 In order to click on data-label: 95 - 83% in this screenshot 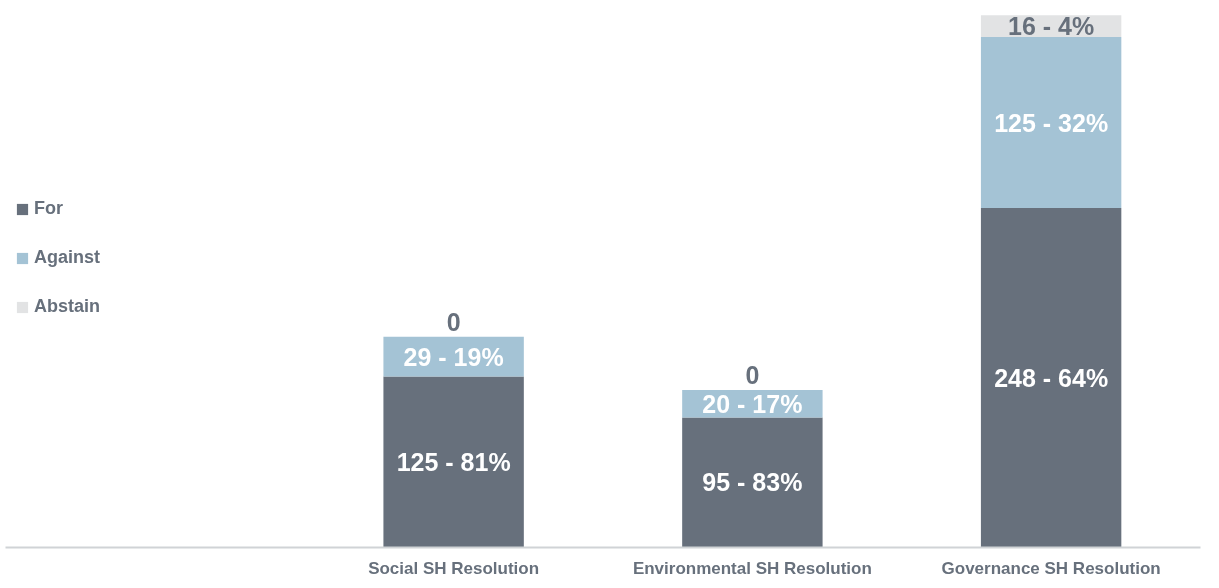, I will do `click(752, 482)`.